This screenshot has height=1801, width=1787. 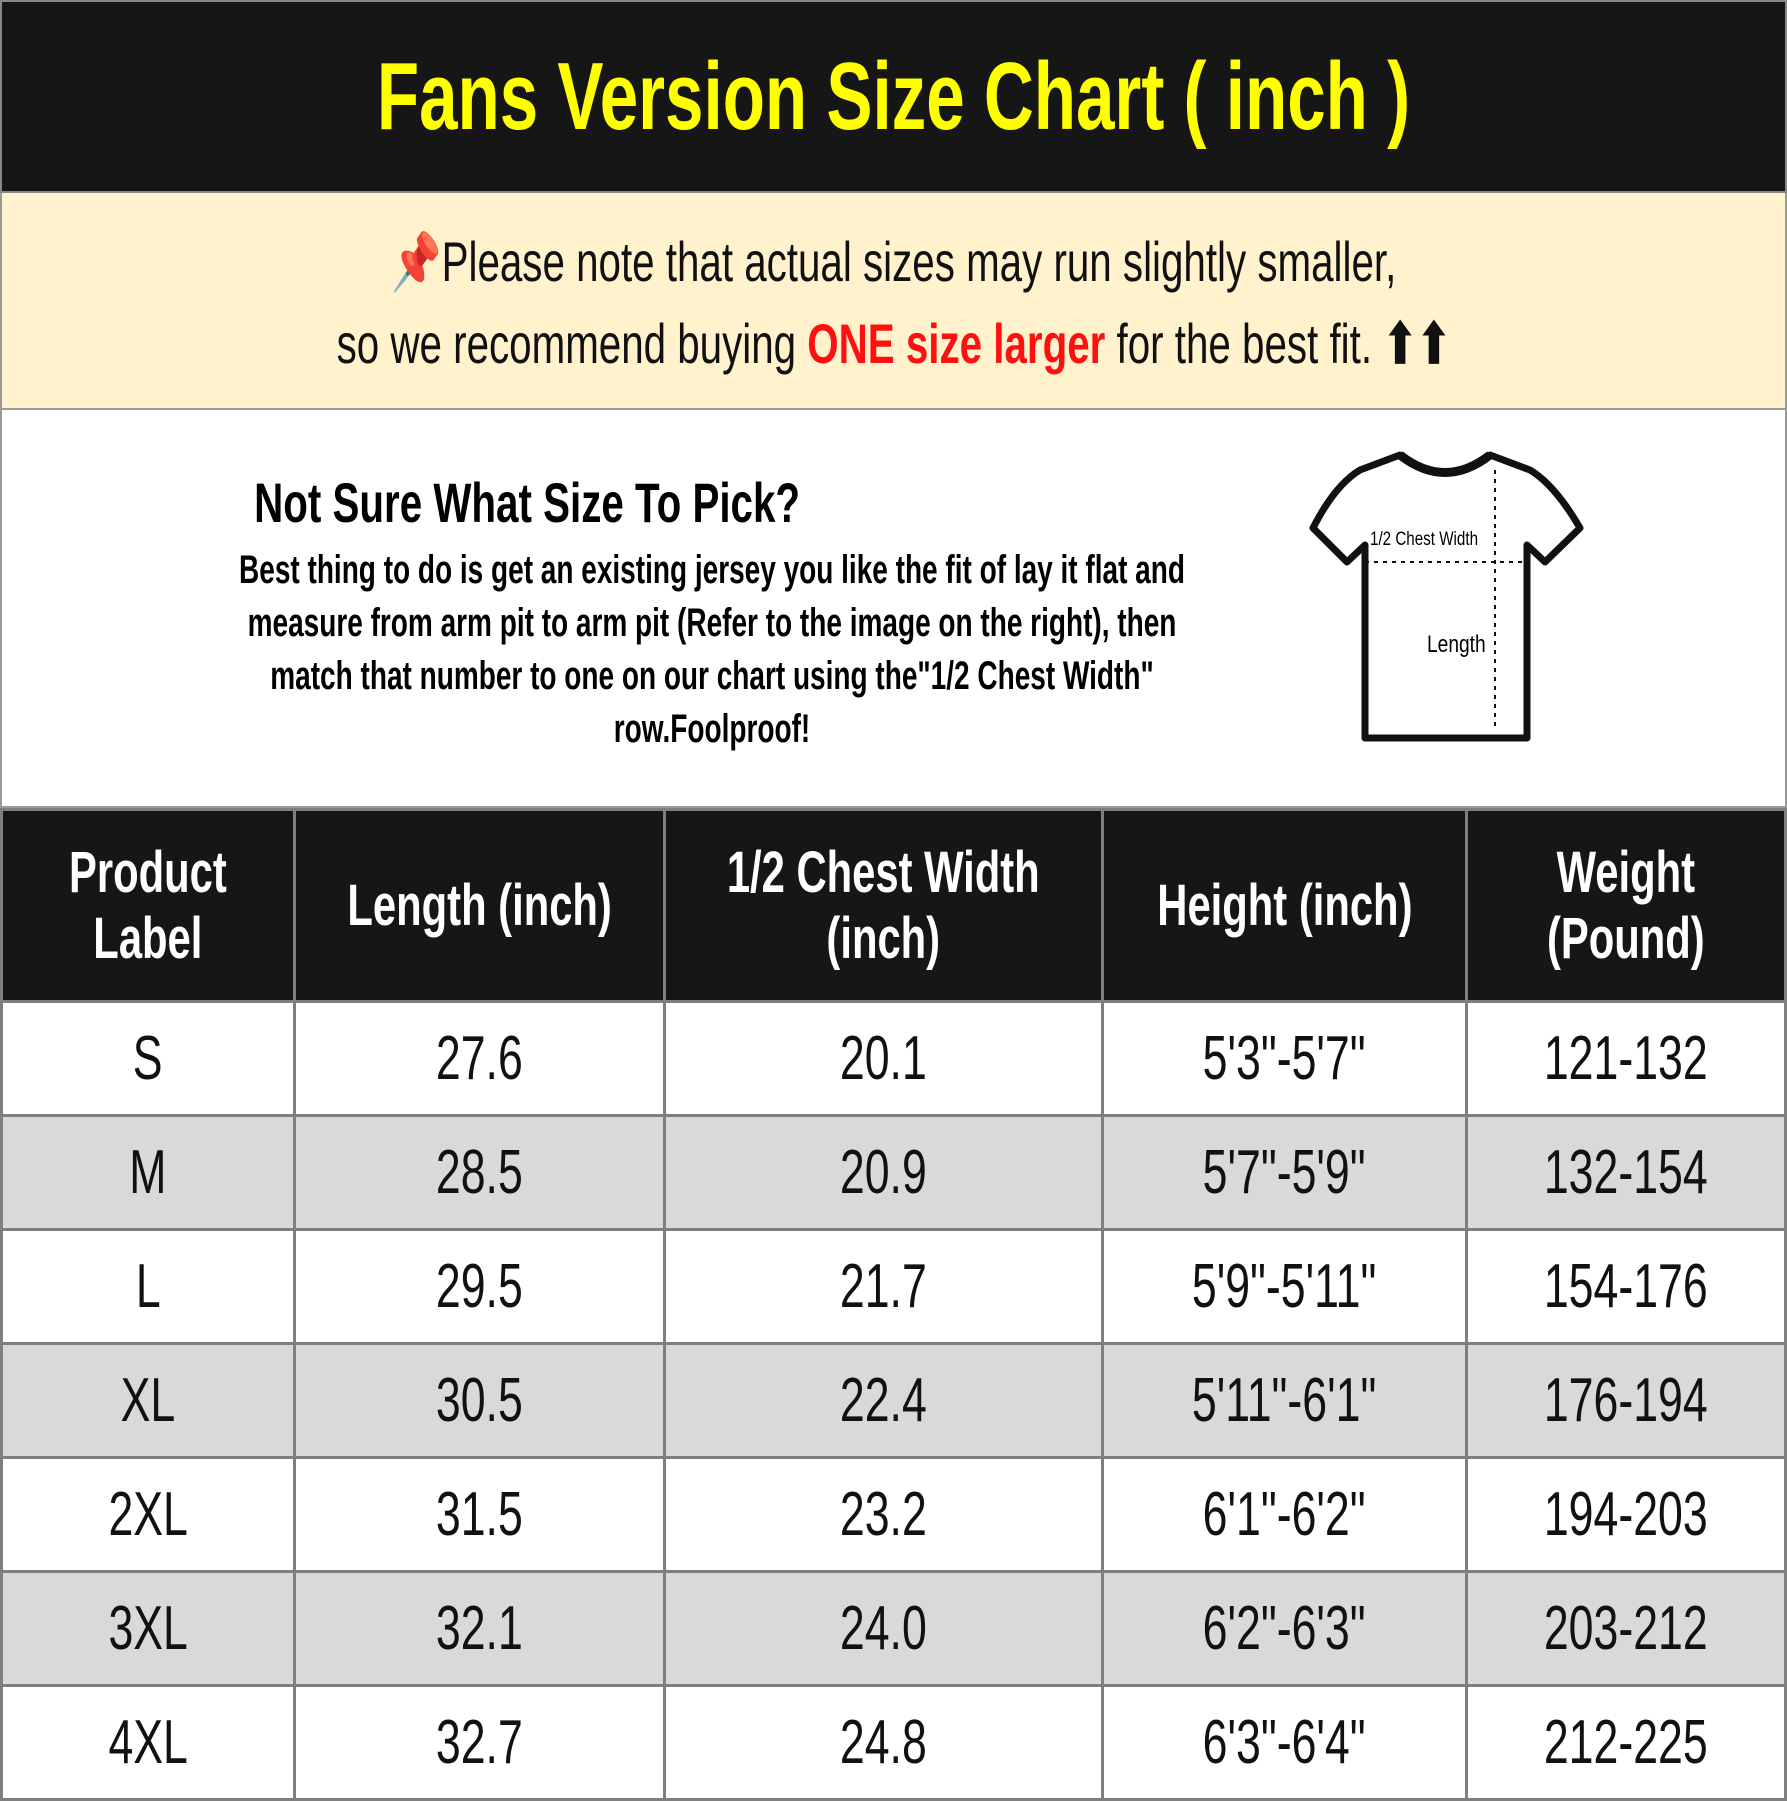 What do you see at coordinates (1238, 343) in the screenshot?
I see `notice-line-2-end: for the best fit.` at bounding box center [1238, 343].